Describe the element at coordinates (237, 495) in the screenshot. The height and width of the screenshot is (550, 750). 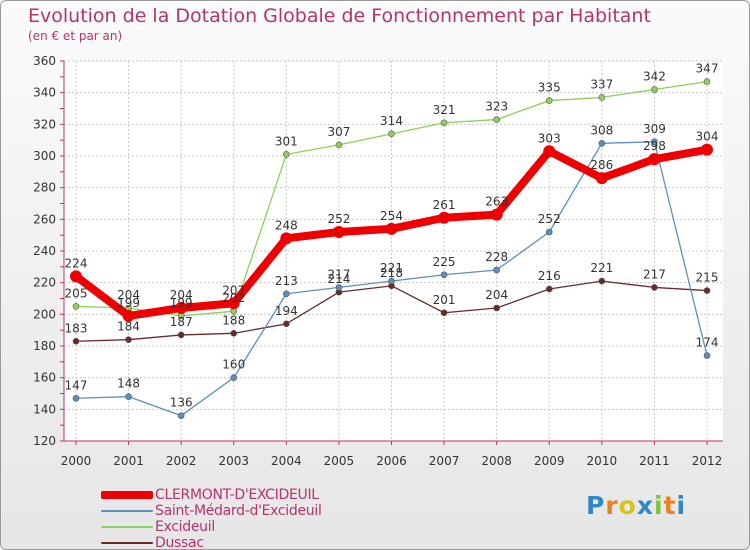
I see `legend-label: CLERMONT-D'EXCIDEUIL` at that location.